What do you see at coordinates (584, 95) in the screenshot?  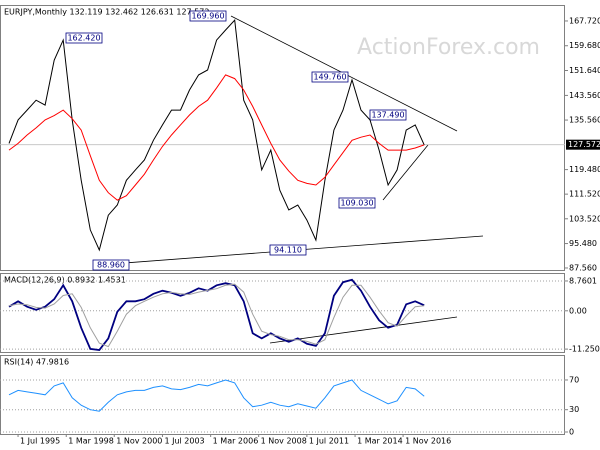 I see `y-tick-label: 143.560` at bounding box center [584, 95].